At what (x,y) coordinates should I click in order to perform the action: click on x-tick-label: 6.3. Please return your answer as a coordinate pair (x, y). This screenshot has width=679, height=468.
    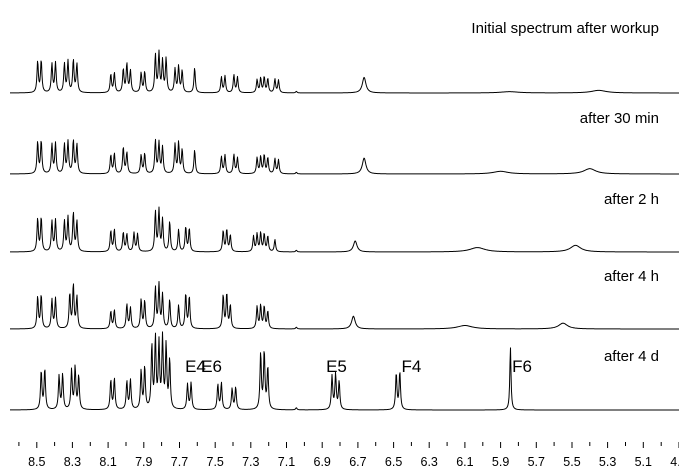
    Looking at the image, I should click on (429, 461).